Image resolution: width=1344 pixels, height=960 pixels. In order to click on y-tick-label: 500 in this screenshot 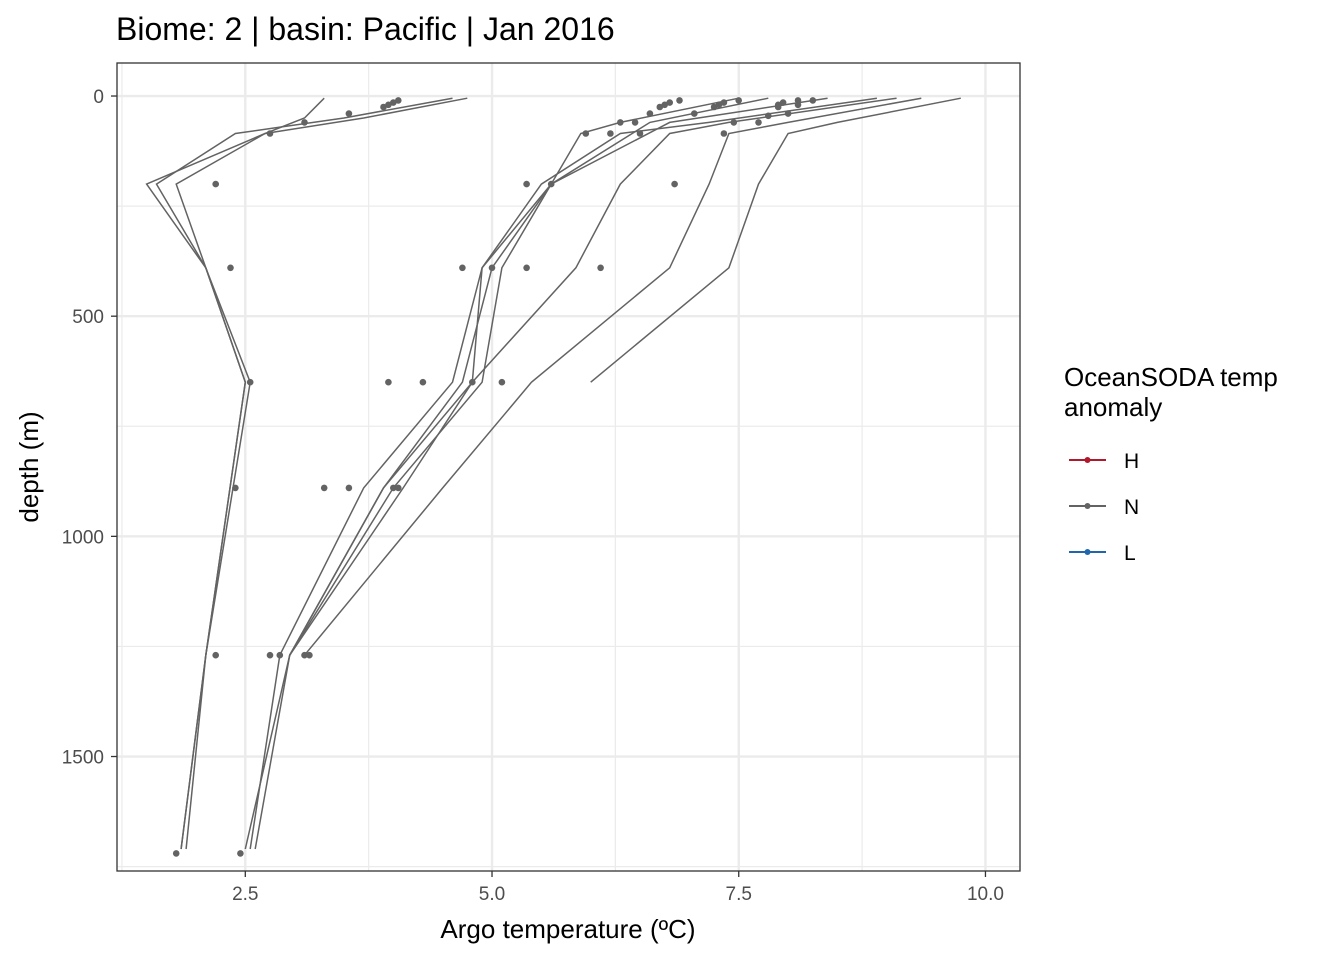, I will do `click(88, 317)`.